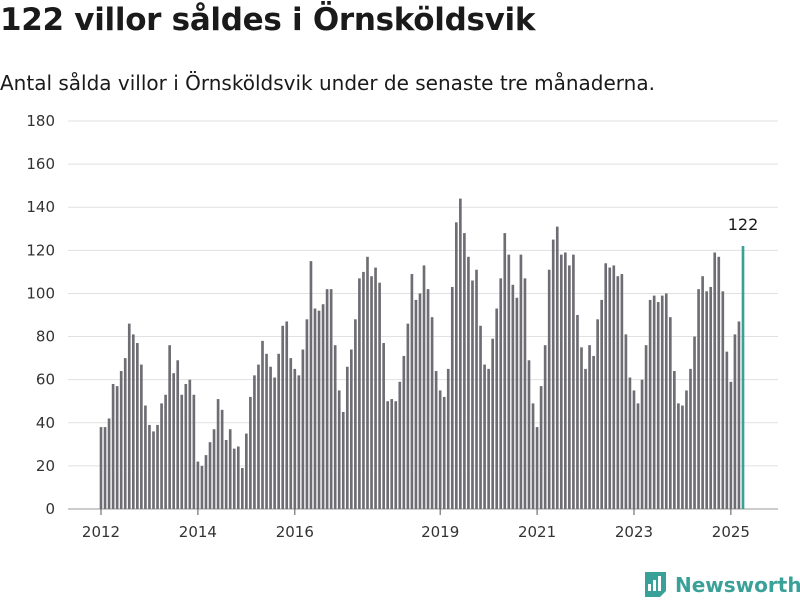 The width and height of the screenshot is (800, 600). I want to click on y-tick-label: 120, so click(40, 250).